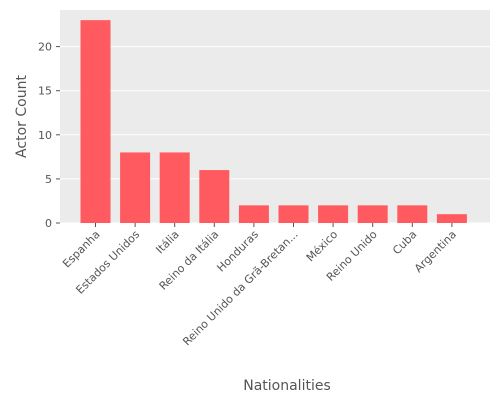  What do you see at coordinates (45, 135) in the screenshot?
I see `y-tick-label: 10` at bounding box center [45, 135].